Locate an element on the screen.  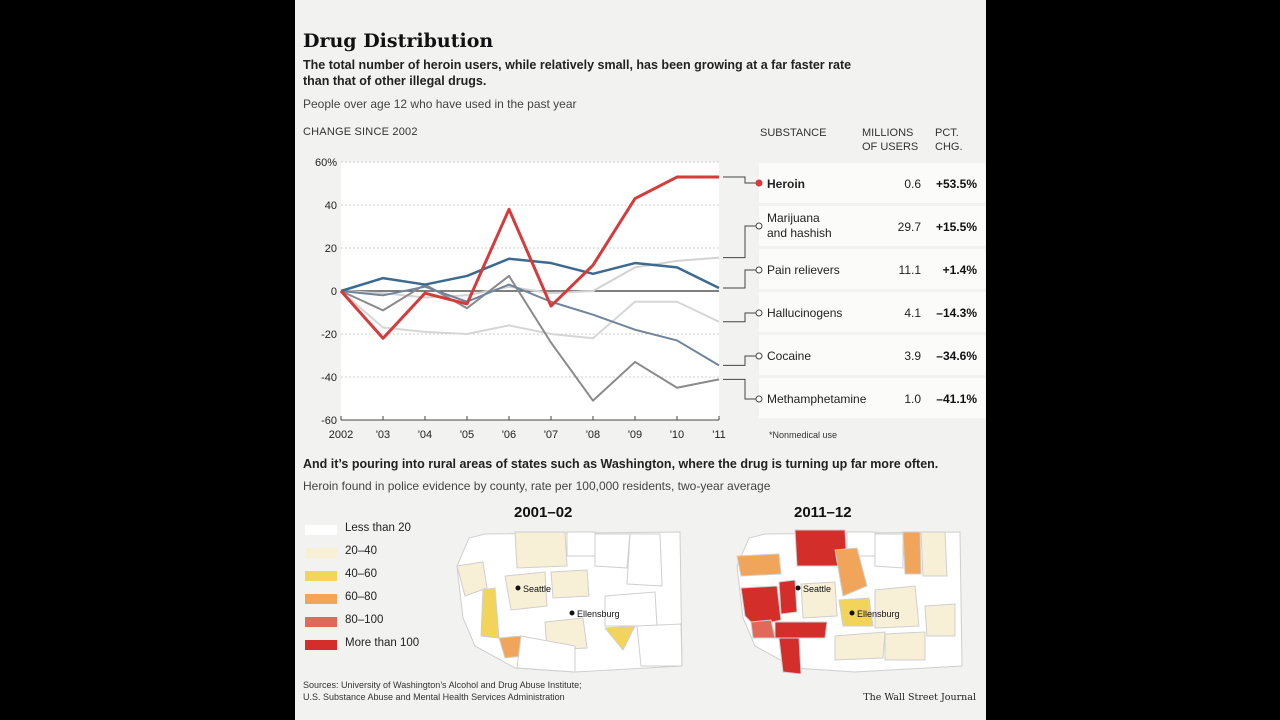
legend-label: Less than 20 is located at coordinates (378, 528).